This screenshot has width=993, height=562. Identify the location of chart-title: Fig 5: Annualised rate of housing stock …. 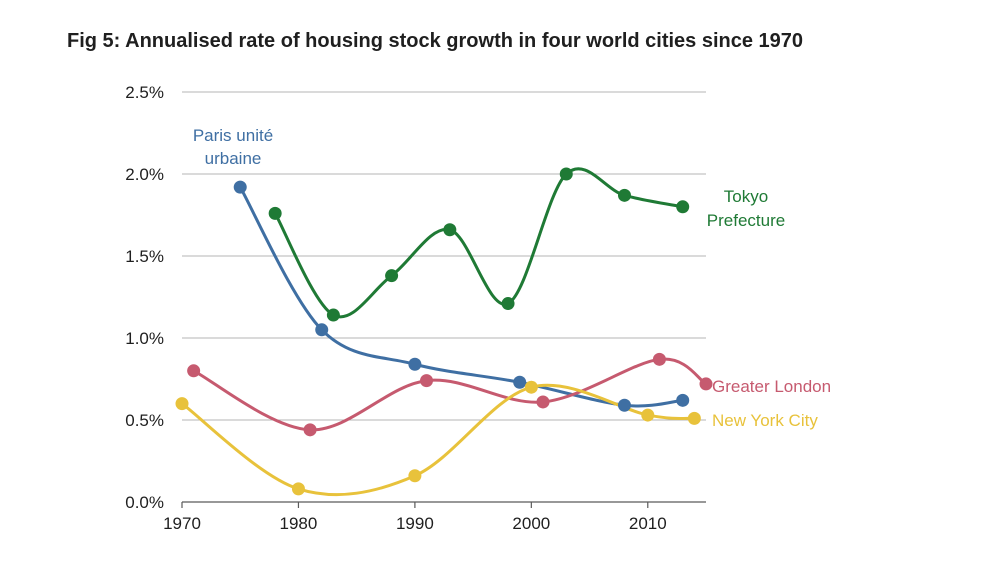
(435, 41).